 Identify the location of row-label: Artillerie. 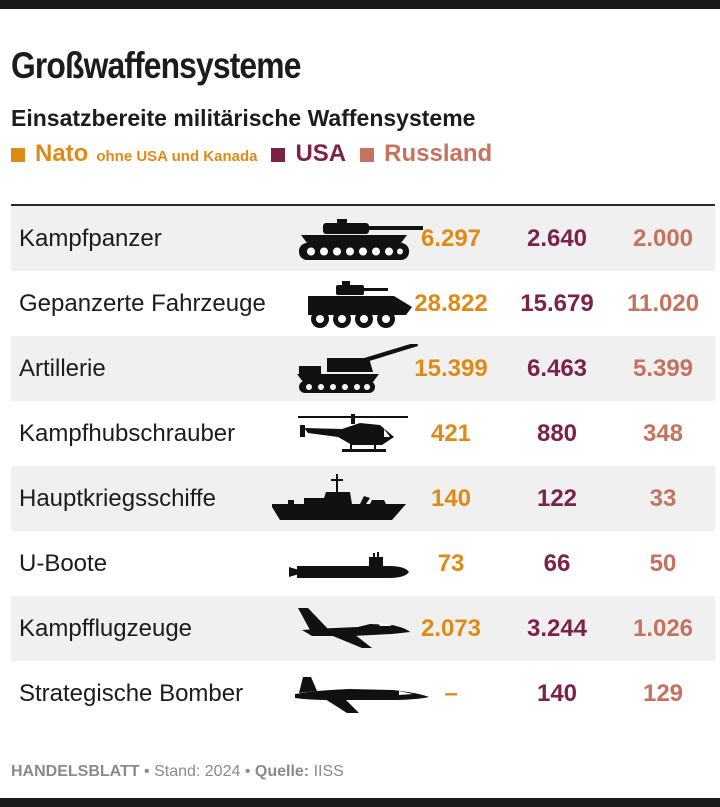
(62, 368).